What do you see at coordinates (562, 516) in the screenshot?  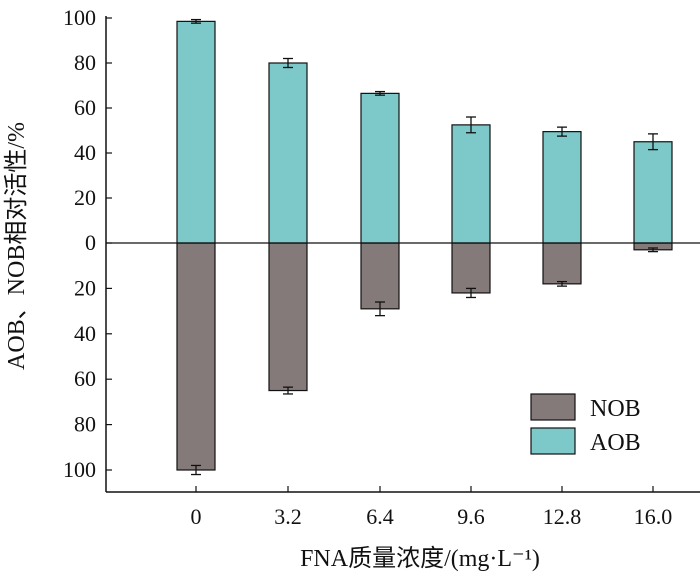 I see `x-tick-label: 12.8` at bounding box center [562, 516].